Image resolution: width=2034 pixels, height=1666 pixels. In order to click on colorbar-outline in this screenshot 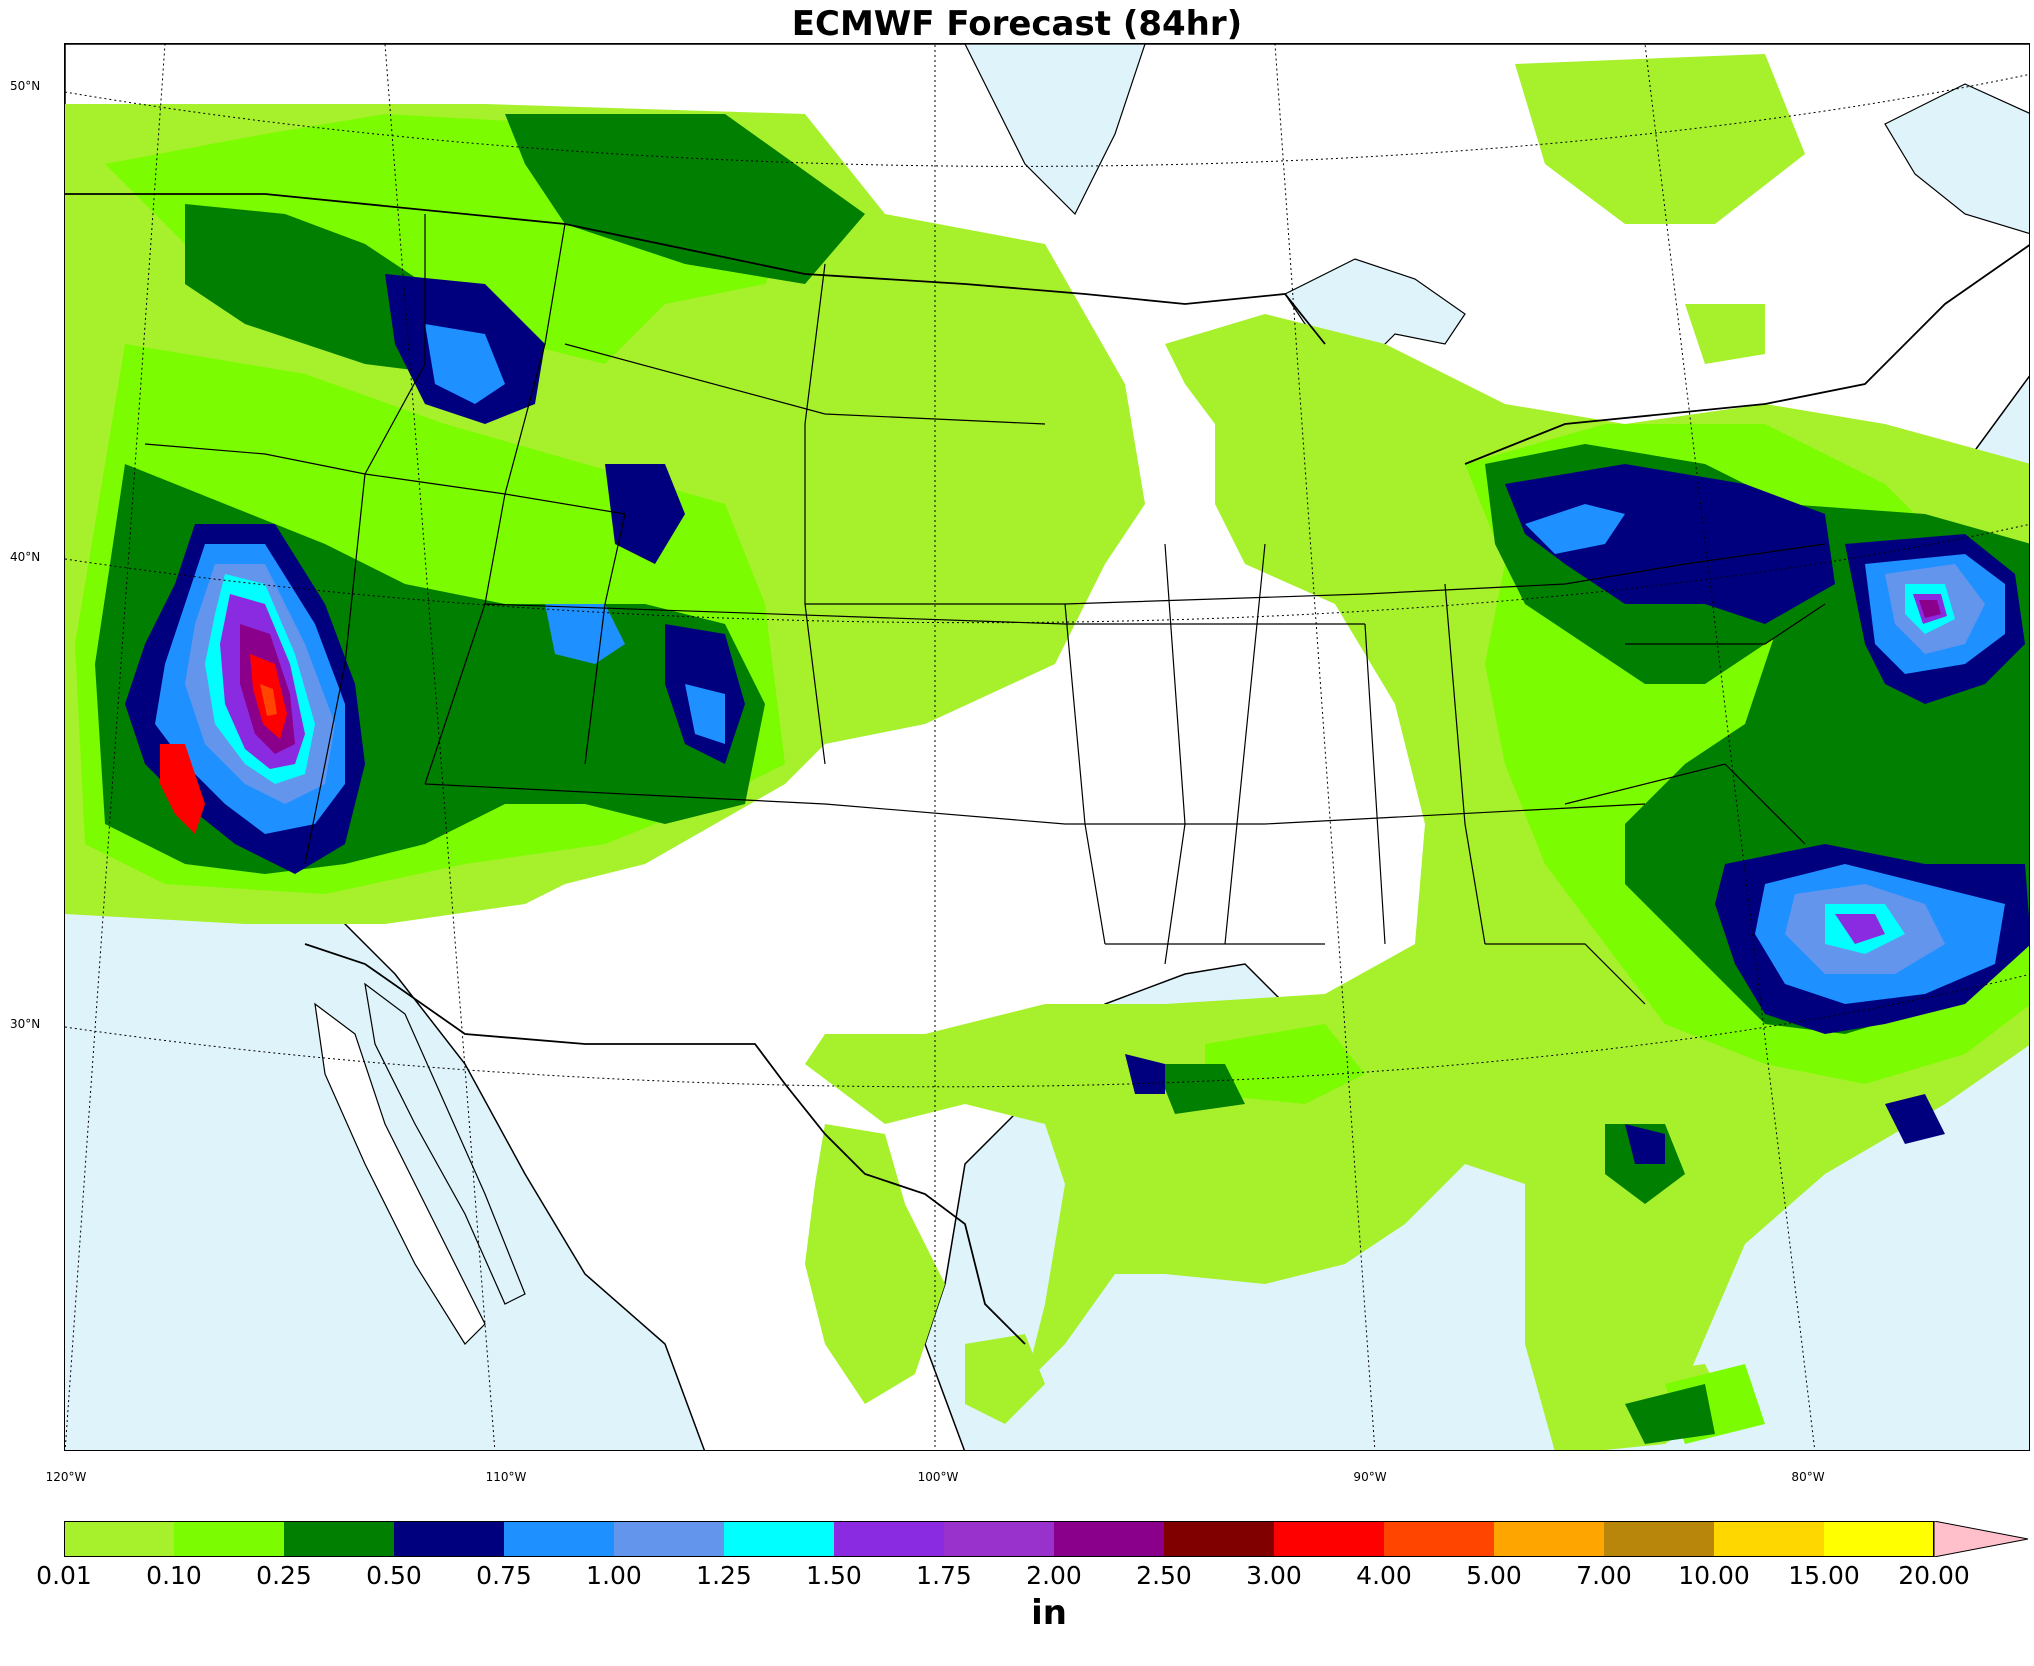, I will do `click(999, 1539)`.